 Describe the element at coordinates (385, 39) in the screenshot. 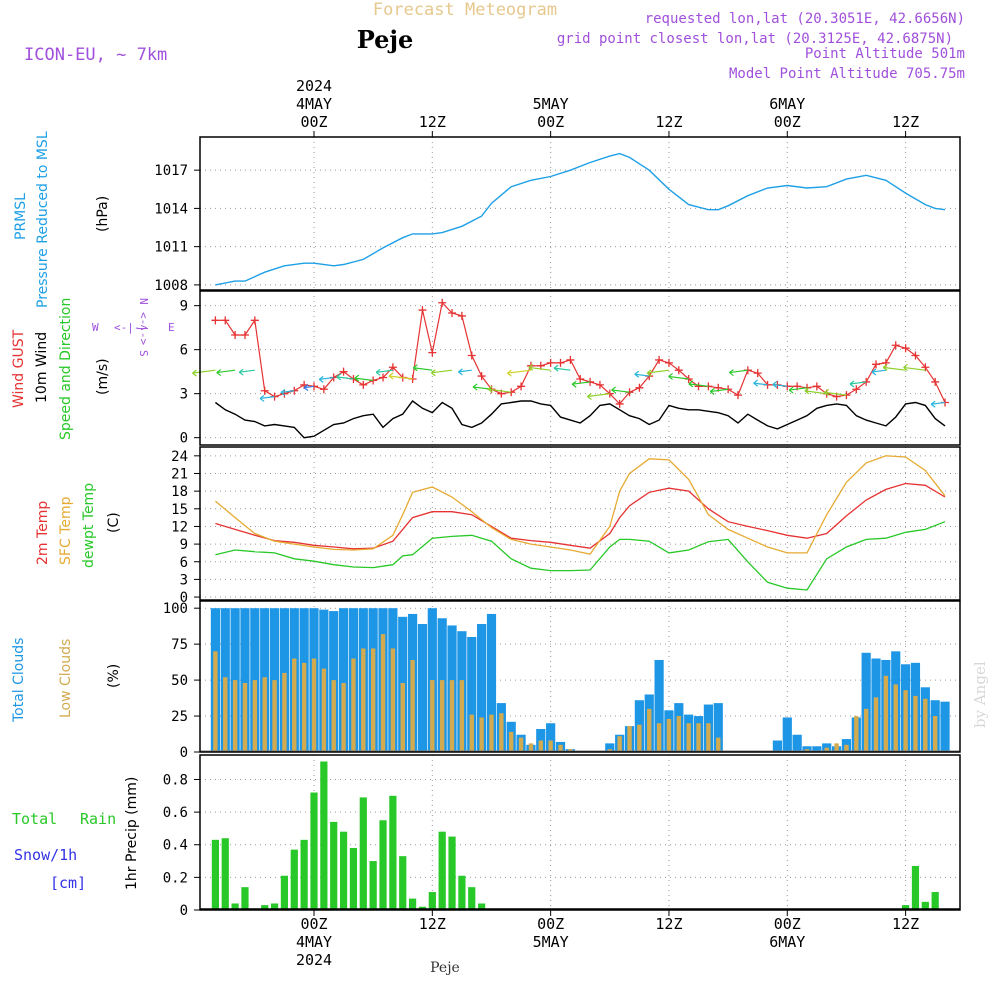

I see `location-title: Peje` at that location.